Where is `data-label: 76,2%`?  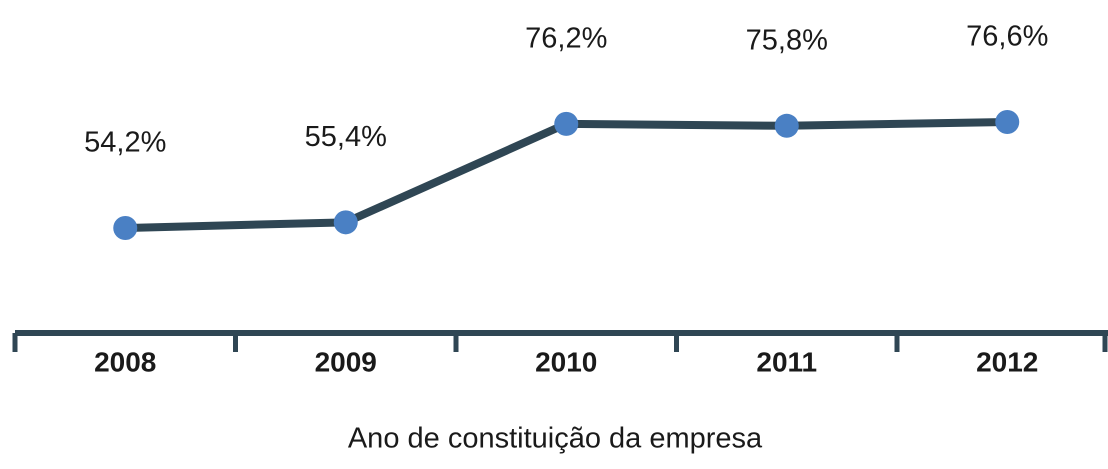 data-label: 76,2% is located at coordinates (566, 39).